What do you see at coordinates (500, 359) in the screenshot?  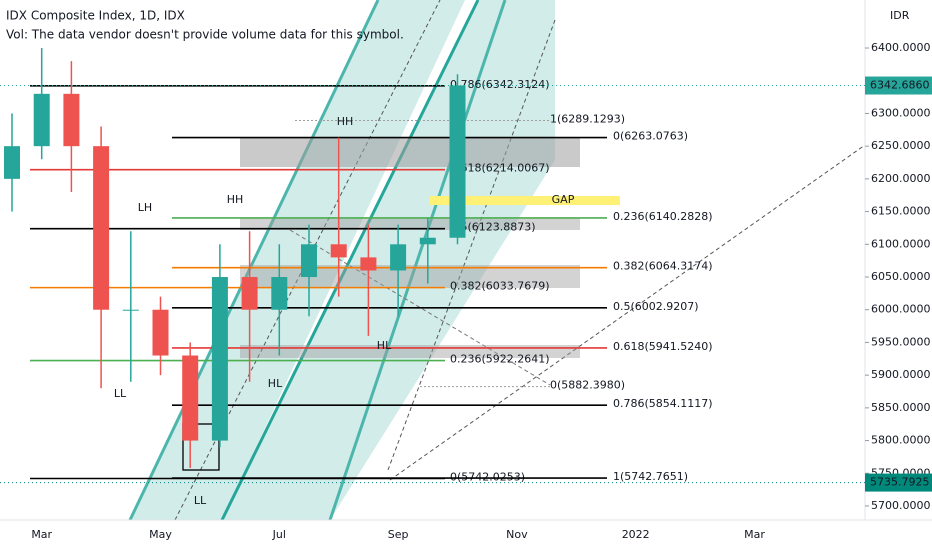 I see `level-label: 0.236(5922.2641)` at bounding box center [500, 359].